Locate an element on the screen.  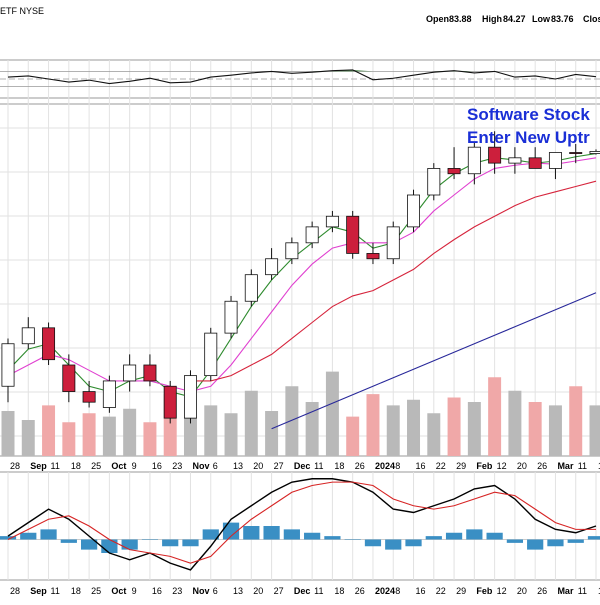
date-tick-label: 23 is located at coordinates (177, 591).